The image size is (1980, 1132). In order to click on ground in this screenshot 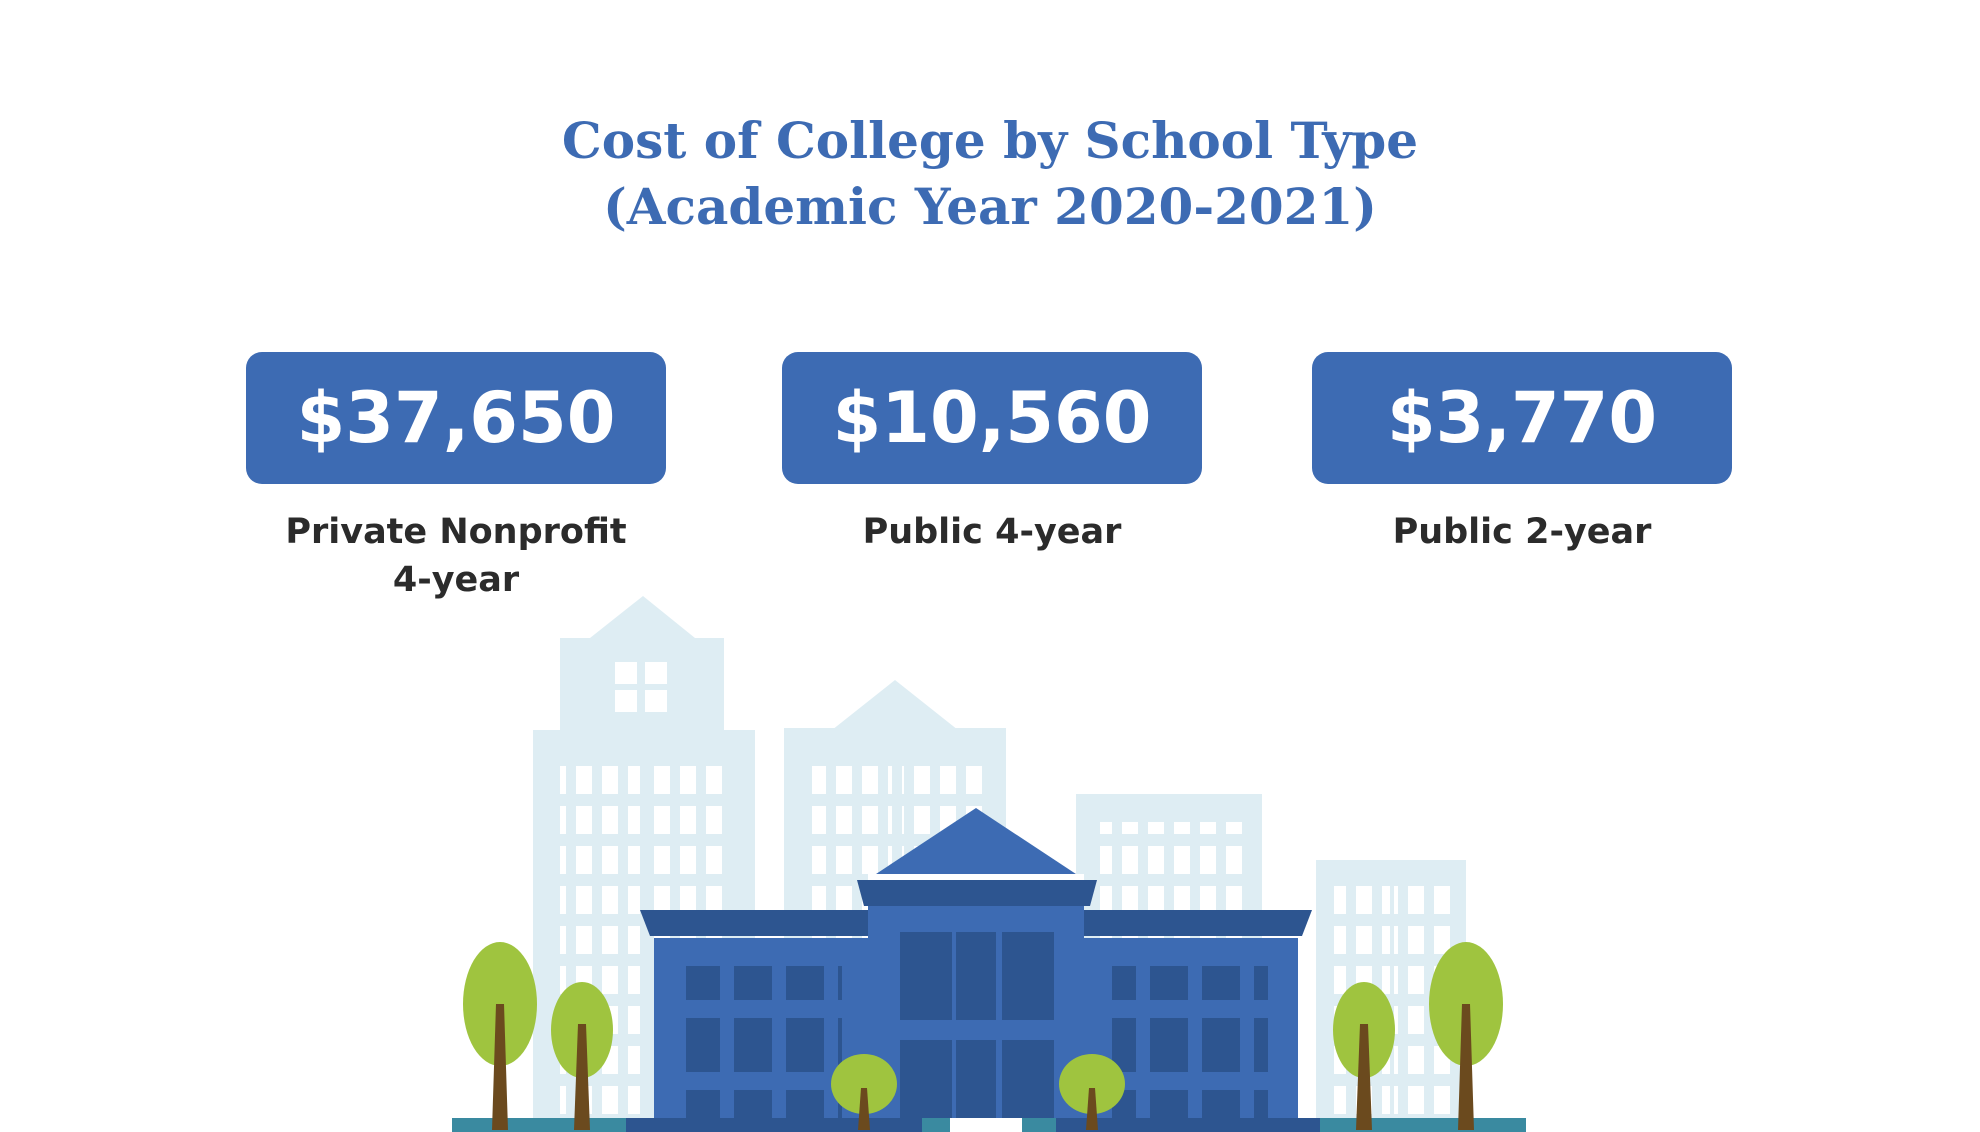, I will do `click(989, 1125)`.